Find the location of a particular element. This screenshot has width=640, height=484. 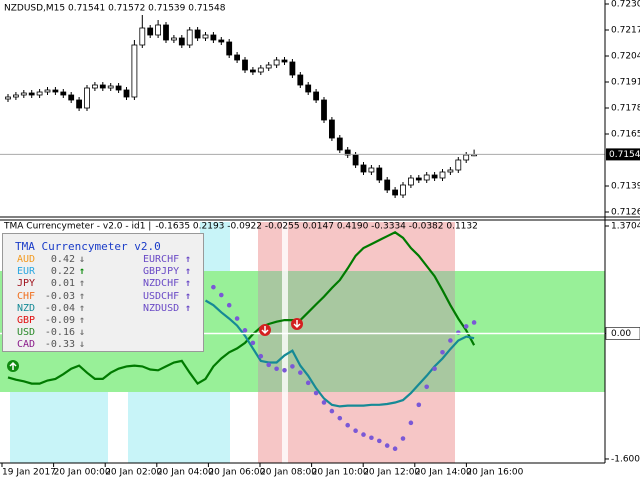

currency-value: -0.33 is located at coordinates (59, 345).